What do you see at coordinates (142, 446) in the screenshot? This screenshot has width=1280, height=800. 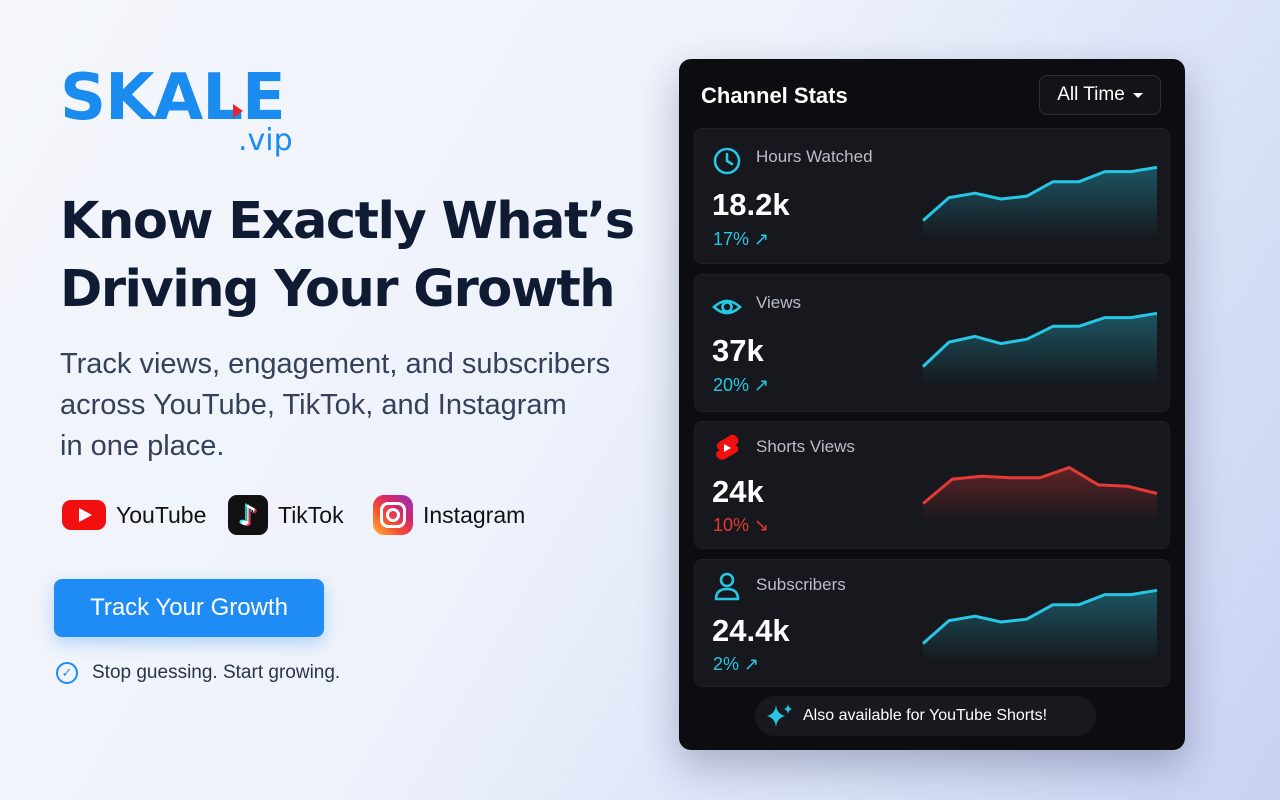 I see `subtext-line-3: in one place.` at bounding box center [142, 446].